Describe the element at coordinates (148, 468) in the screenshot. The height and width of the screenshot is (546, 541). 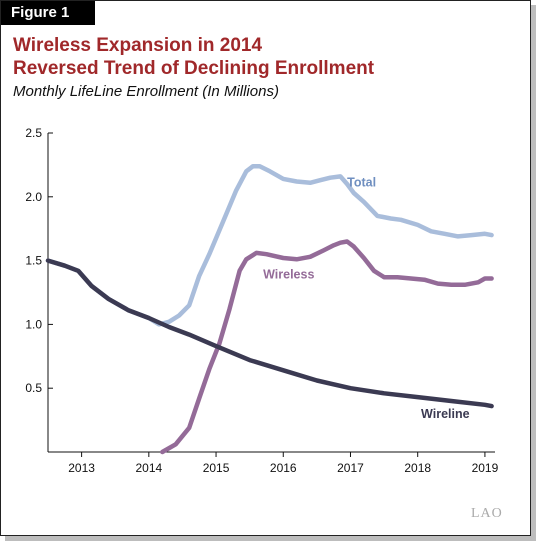
I see `x-tick-label: 2014` at that location.